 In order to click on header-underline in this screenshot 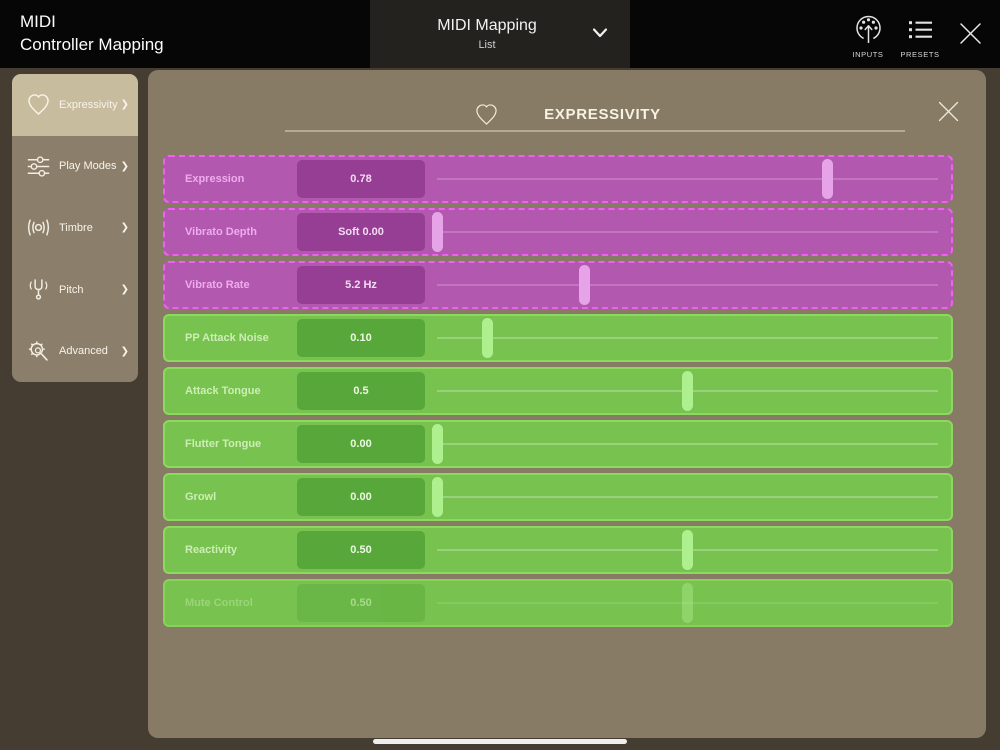, I will do `click(595, 131)`.